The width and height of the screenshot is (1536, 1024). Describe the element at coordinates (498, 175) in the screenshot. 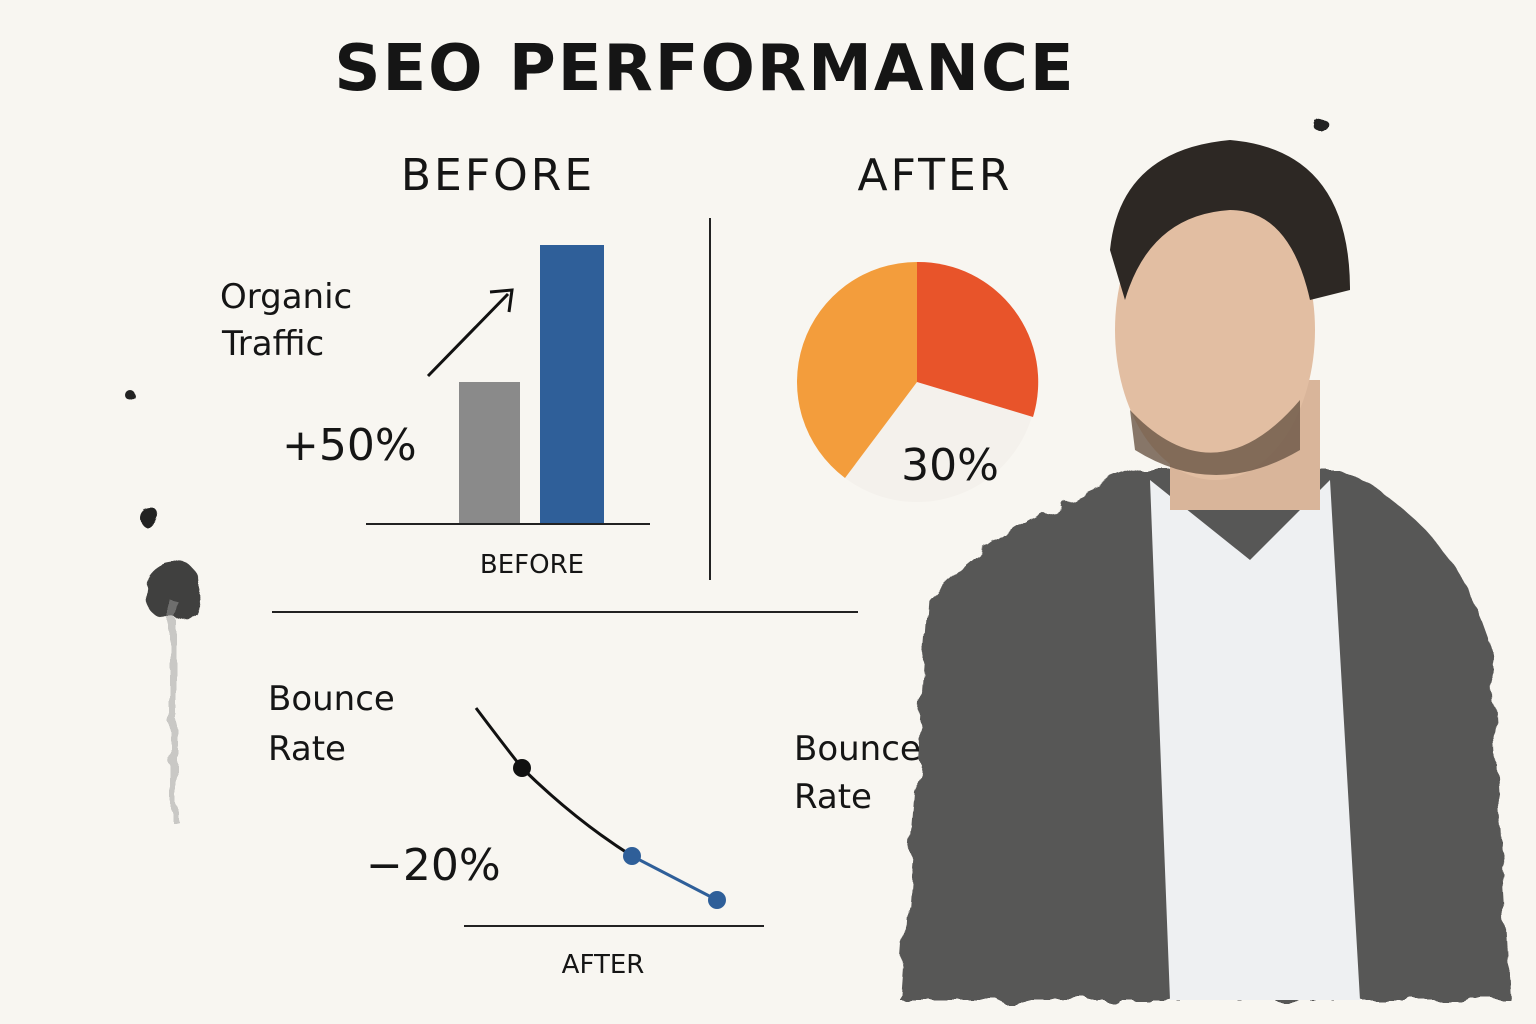

I see `before-heading: BEFORE` at that location.